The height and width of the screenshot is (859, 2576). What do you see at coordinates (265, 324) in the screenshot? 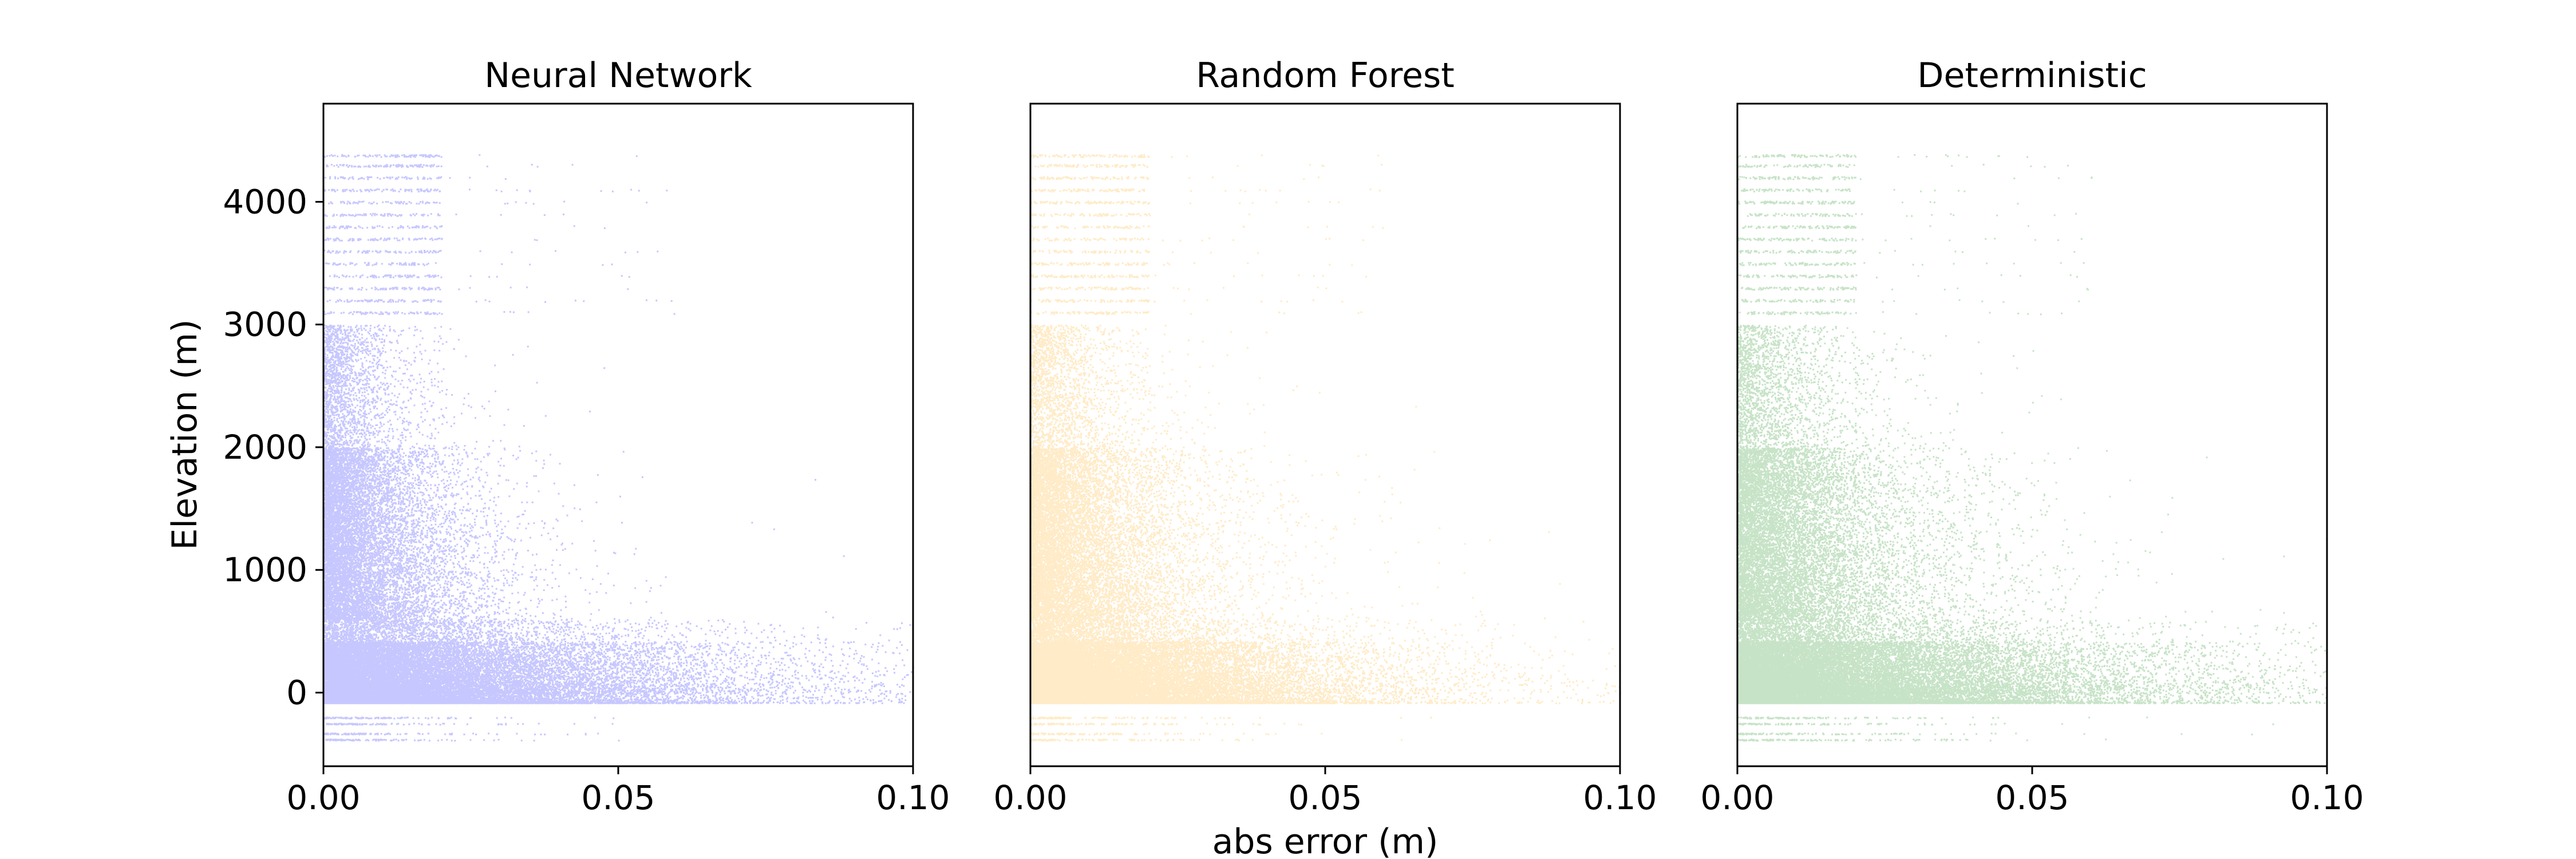
I see `y-tick-label: 3000` at bounding box center [265, 324].